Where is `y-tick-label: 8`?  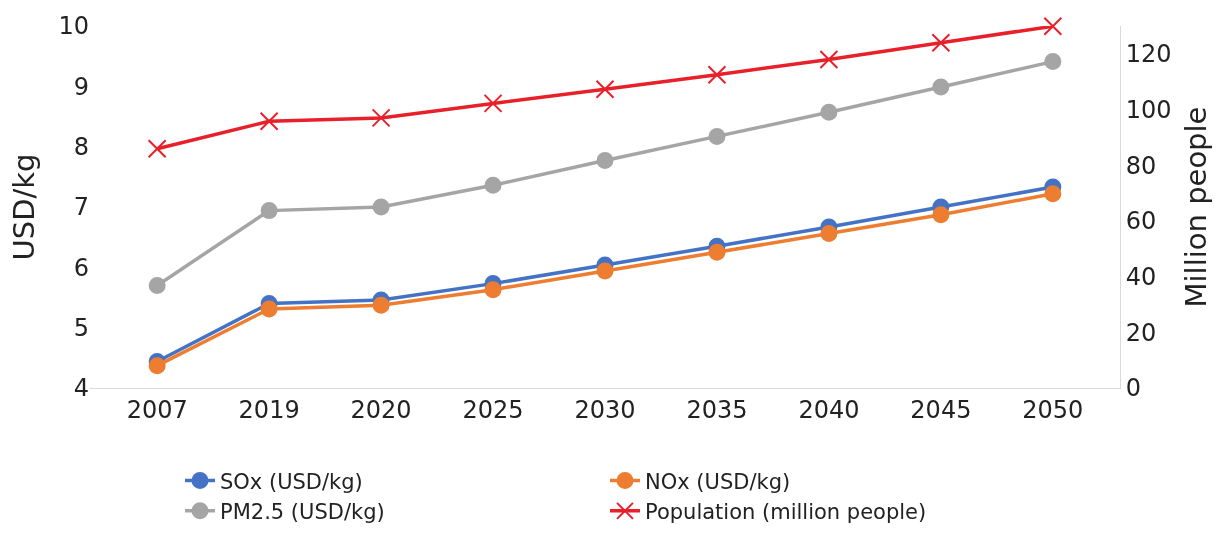 y-tick-label: 8 is located at coordinates (81, 147).